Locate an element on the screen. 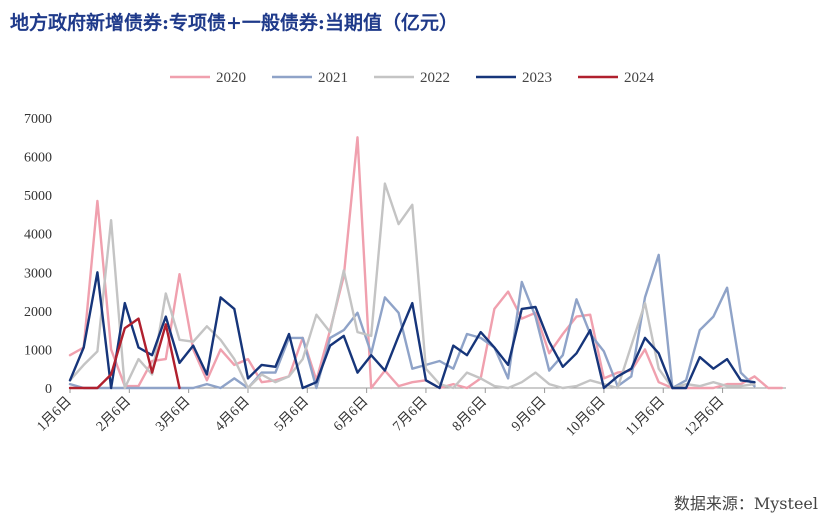 The width and height of the screenshot is (826, 522). legend-label-2023: 2023 is located at coordinates (537, 78).